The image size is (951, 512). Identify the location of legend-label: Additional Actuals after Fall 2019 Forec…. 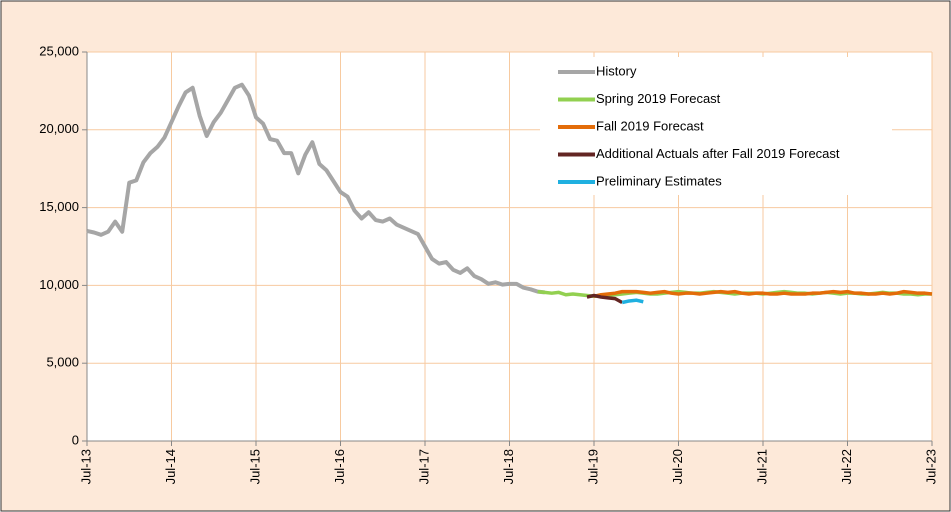
(718, 153).